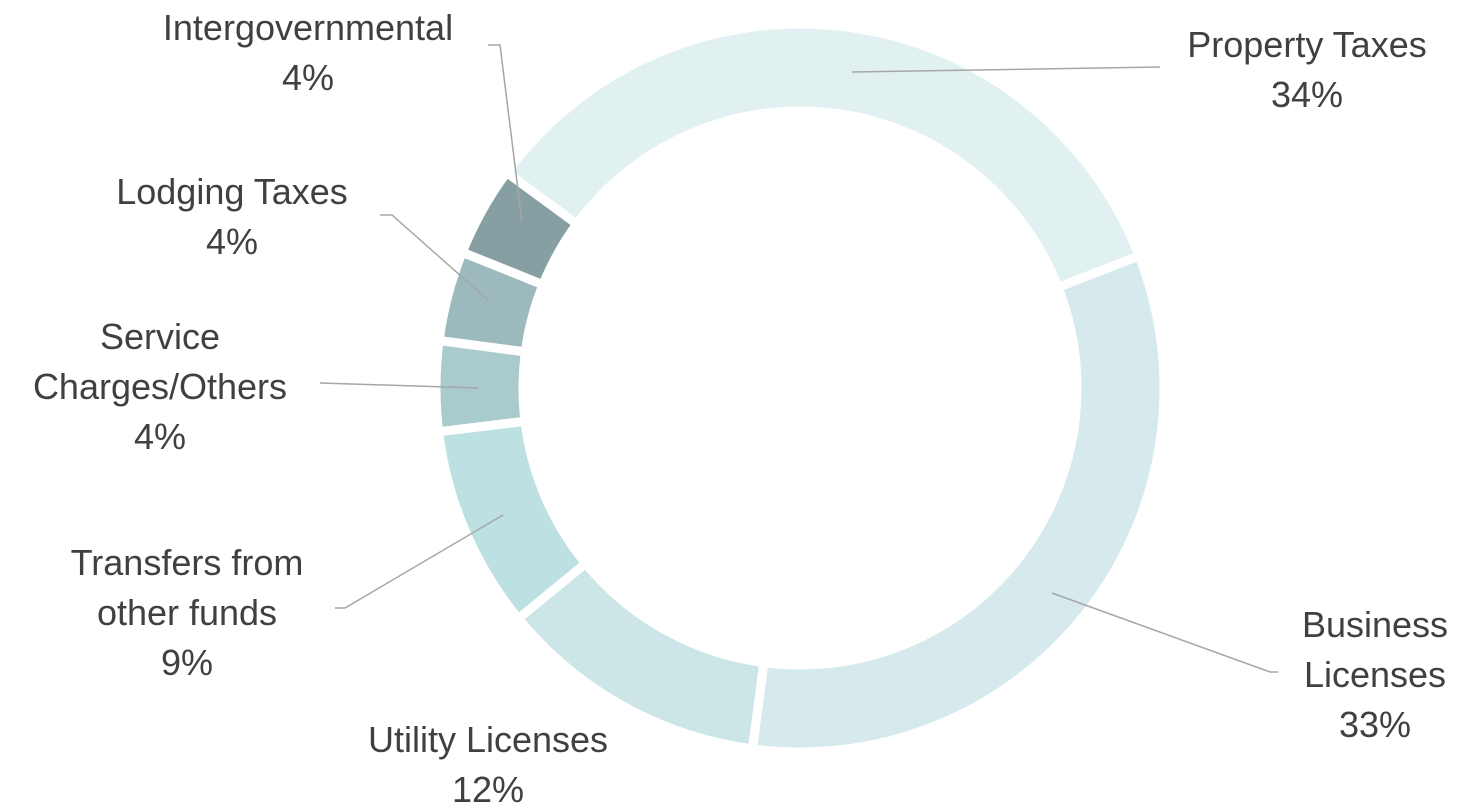 The image size is (1469, 804). What do you see at coordinates (308, 53) in the screenshot?
I see `data-label: Intergovernmental 4%` at bounding box center [308, 53].